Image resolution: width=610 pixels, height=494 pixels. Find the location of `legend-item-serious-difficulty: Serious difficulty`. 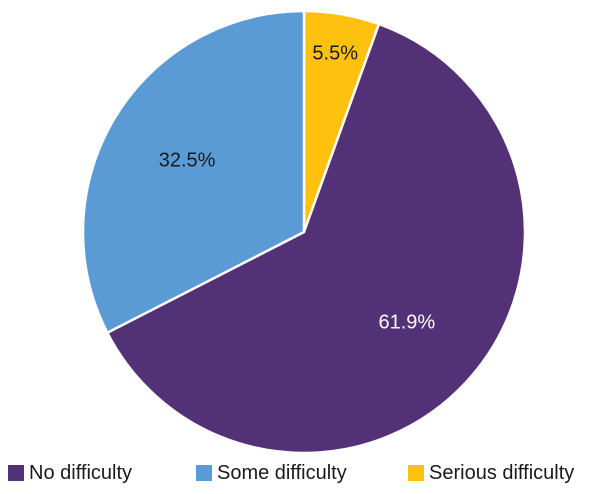

legend-item-serious-difficulty: Serious difficulty is located at coordinates (491, 473).